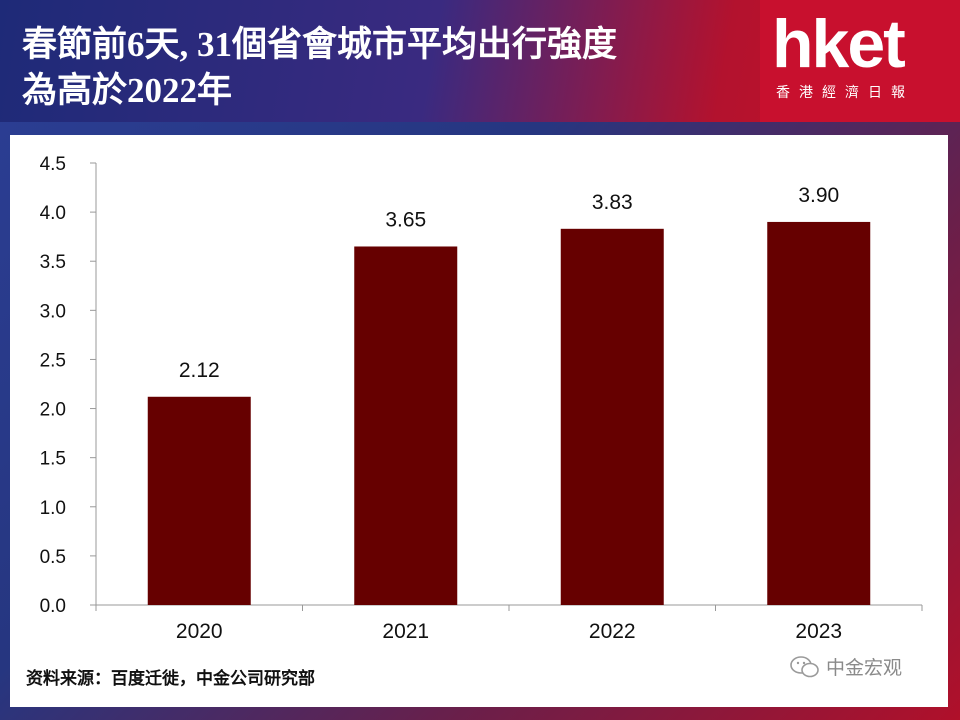 The width and height of the screenshot is (960, 720). I want to click on x-tick-label: 2020, so click(199, 631).